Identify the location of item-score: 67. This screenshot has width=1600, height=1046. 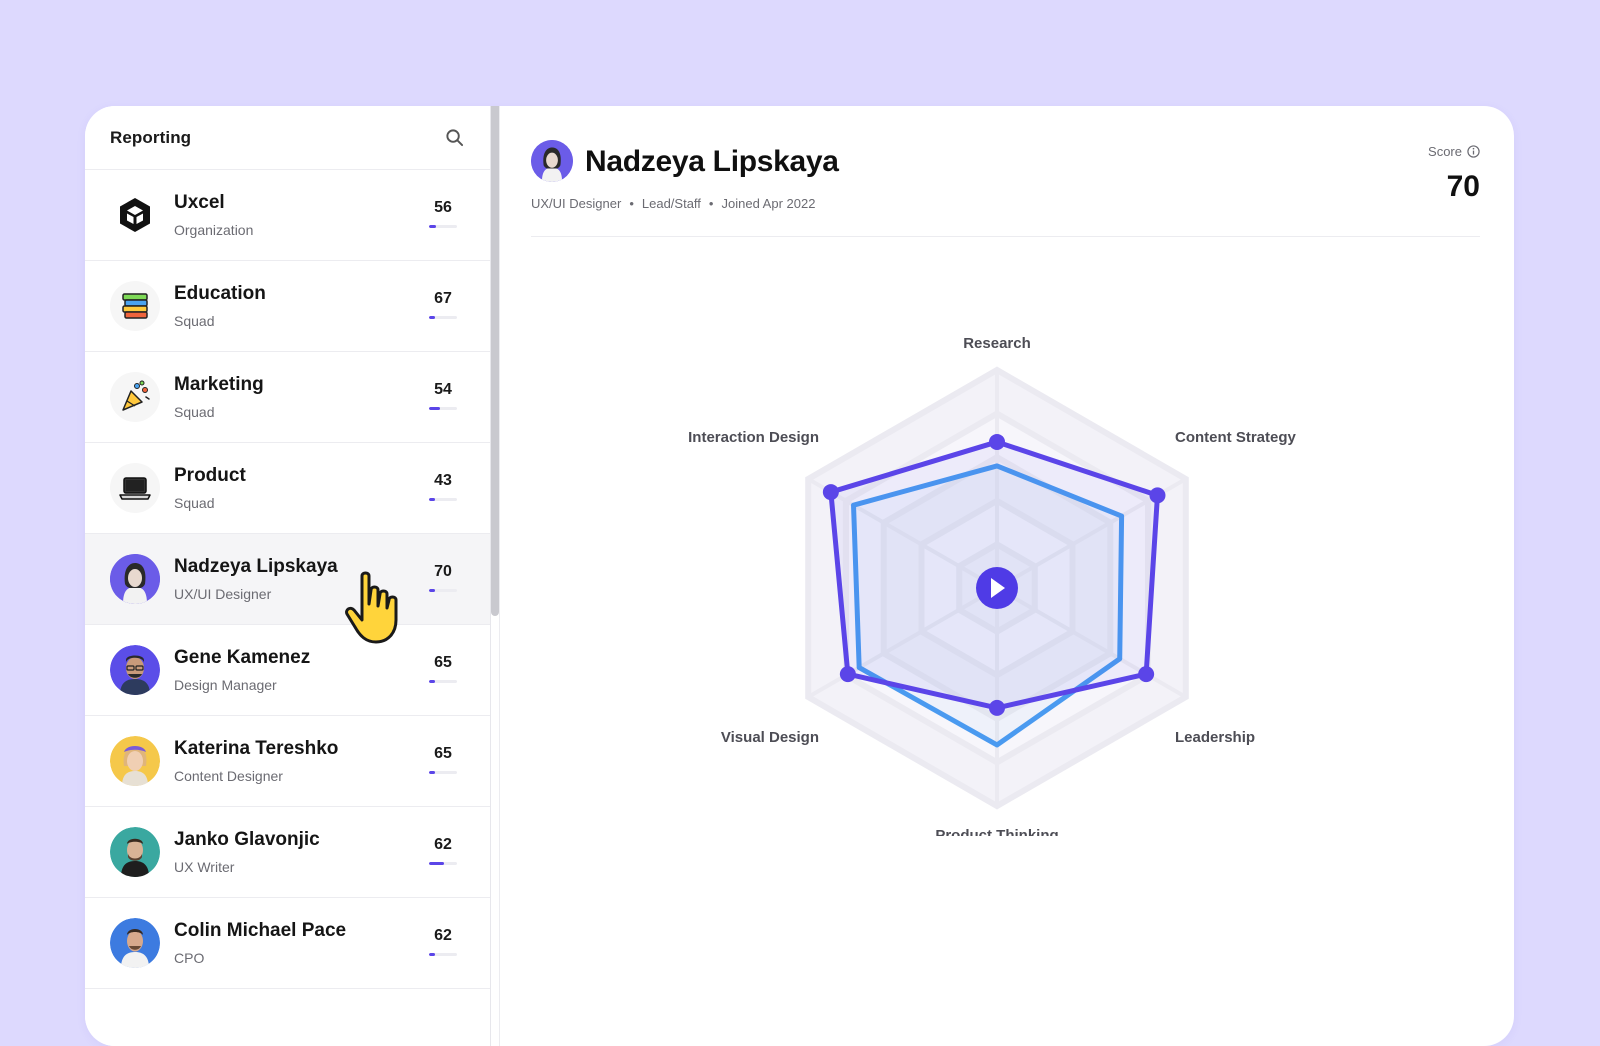
(443, 304).